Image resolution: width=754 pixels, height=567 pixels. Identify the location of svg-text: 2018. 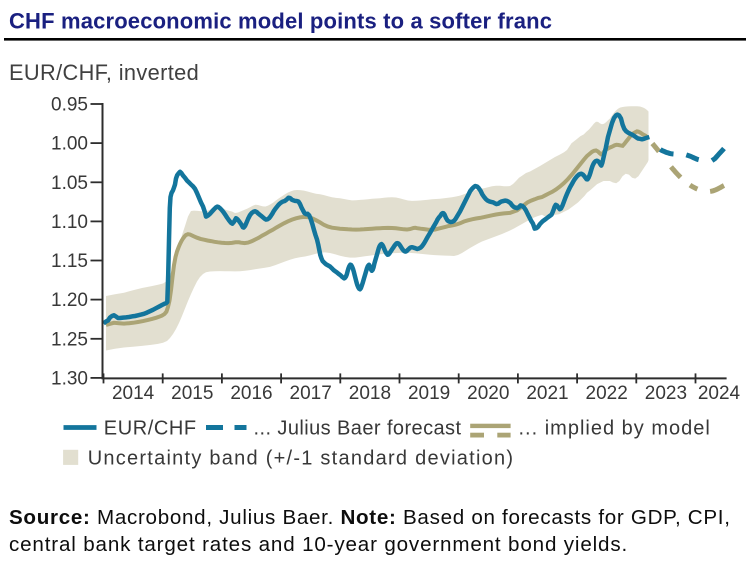
(370, 393).